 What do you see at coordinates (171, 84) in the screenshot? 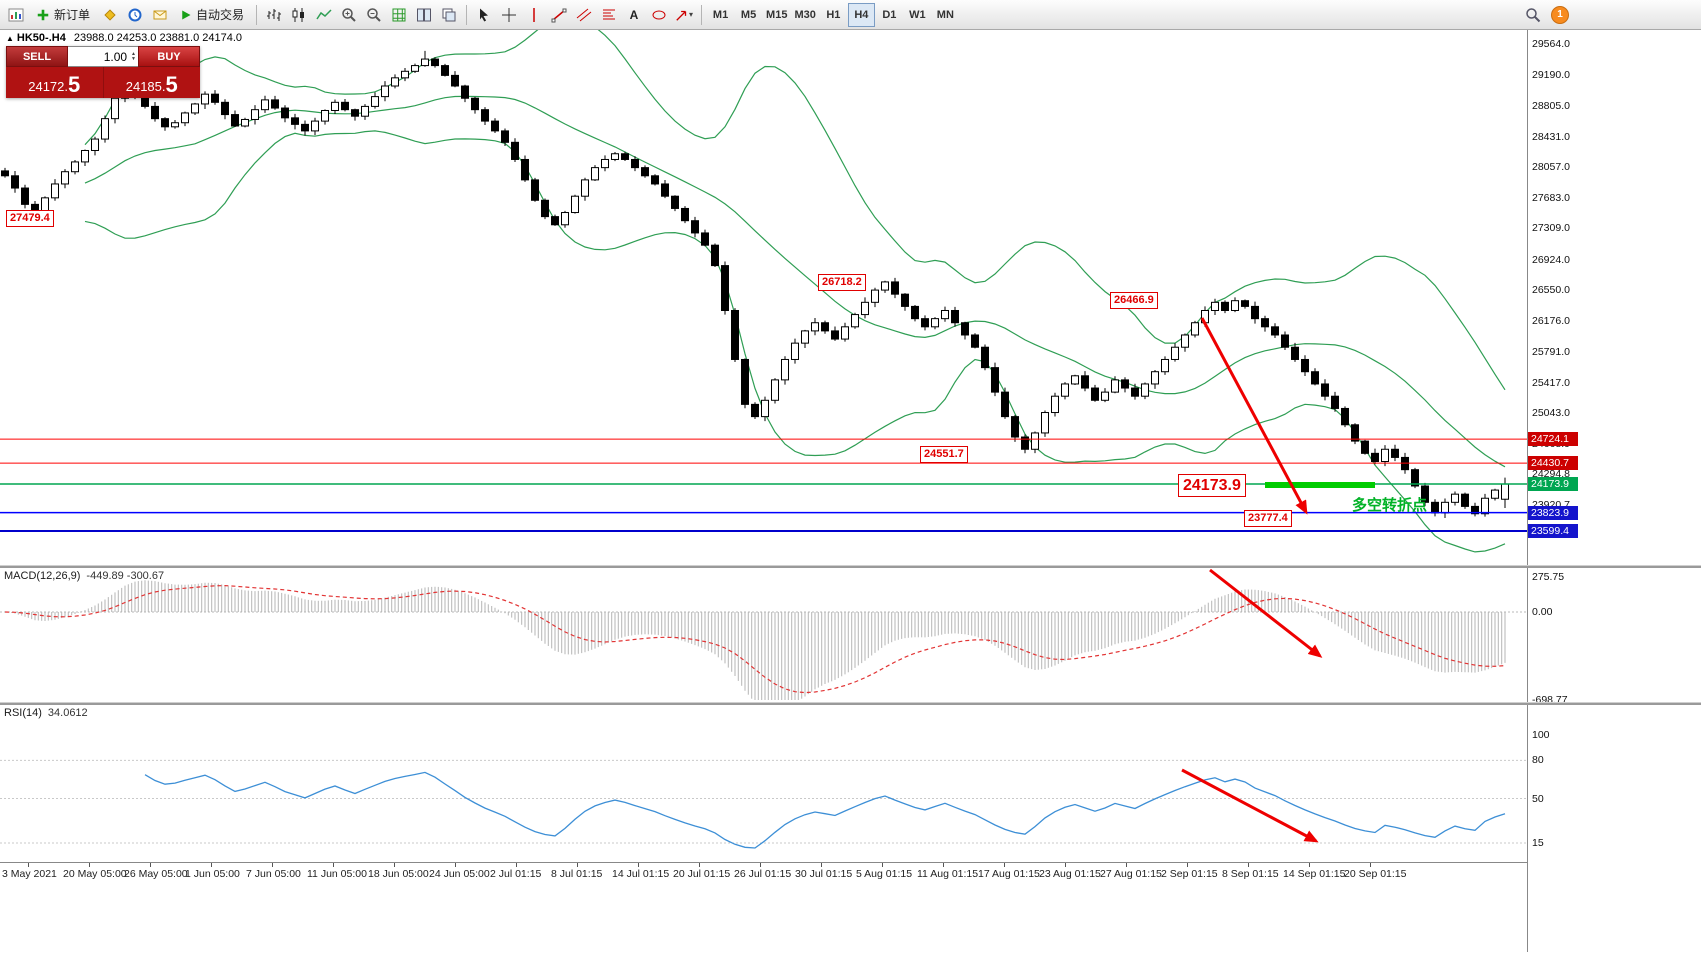
I see `buy-price-big-digit: 5` at bounding box center [171, 84].